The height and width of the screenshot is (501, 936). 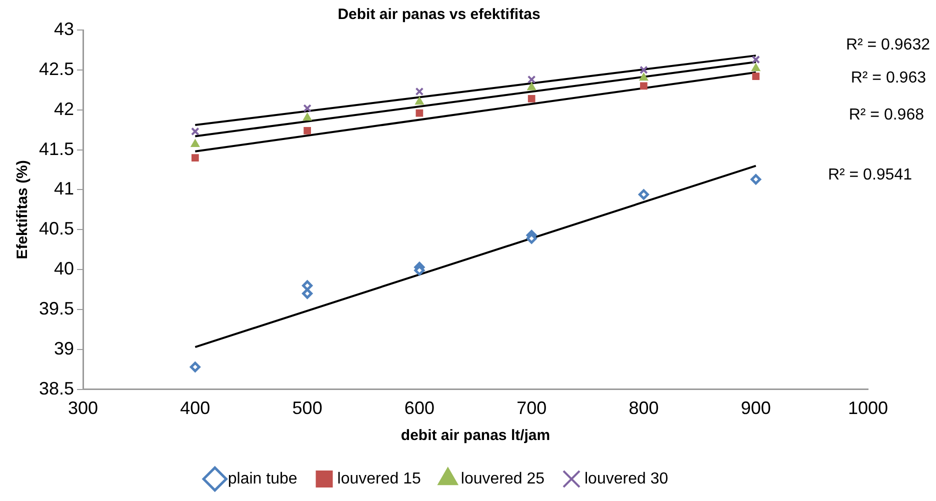 I want to click on y-tick-label: 42, so click(x=64, y=108).